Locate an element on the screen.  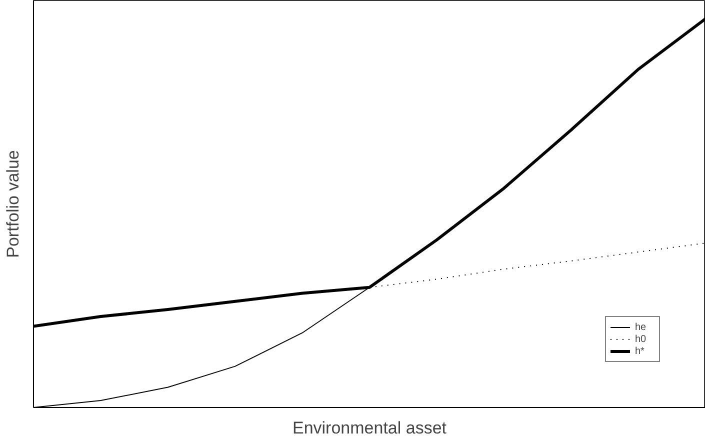
y-axis-title: Portfolio value is located at coordinates (13, 204).